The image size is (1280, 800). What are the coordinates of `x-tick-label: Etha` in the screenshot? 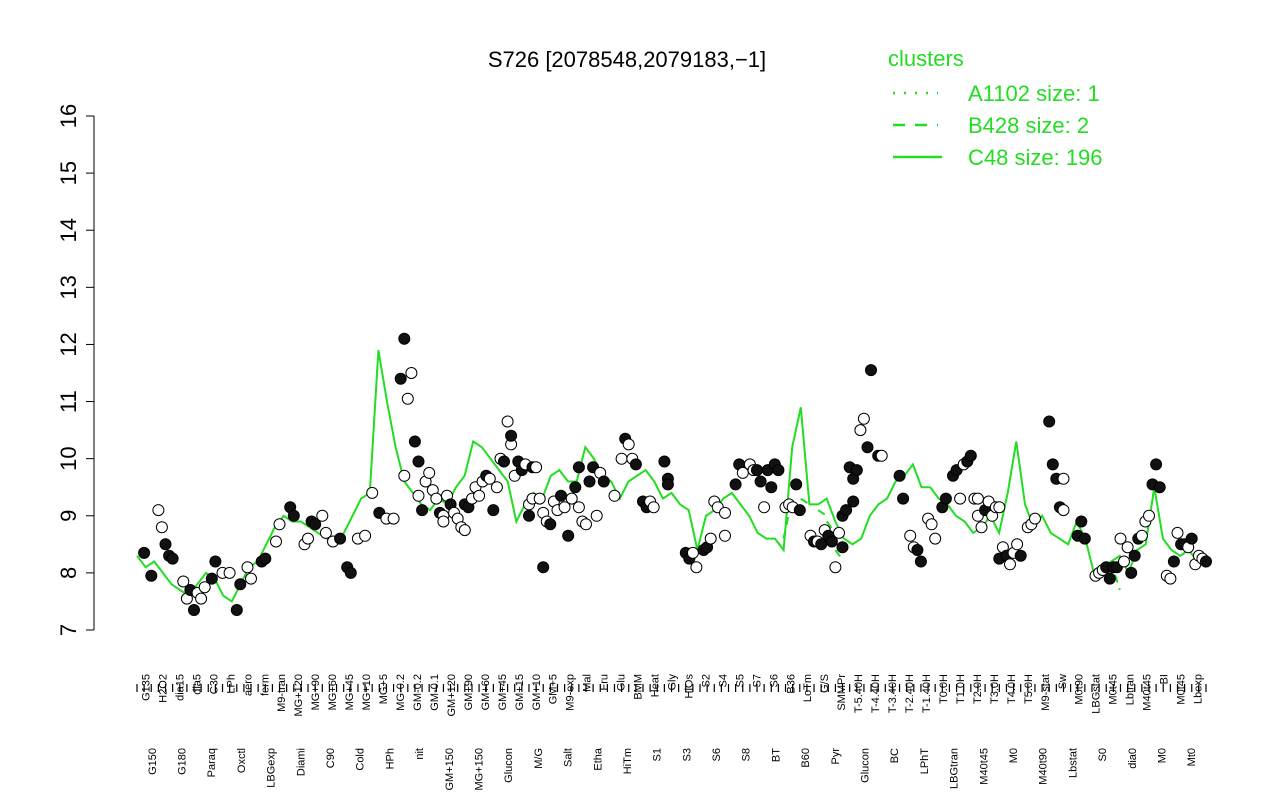 It's located at (598, 759).